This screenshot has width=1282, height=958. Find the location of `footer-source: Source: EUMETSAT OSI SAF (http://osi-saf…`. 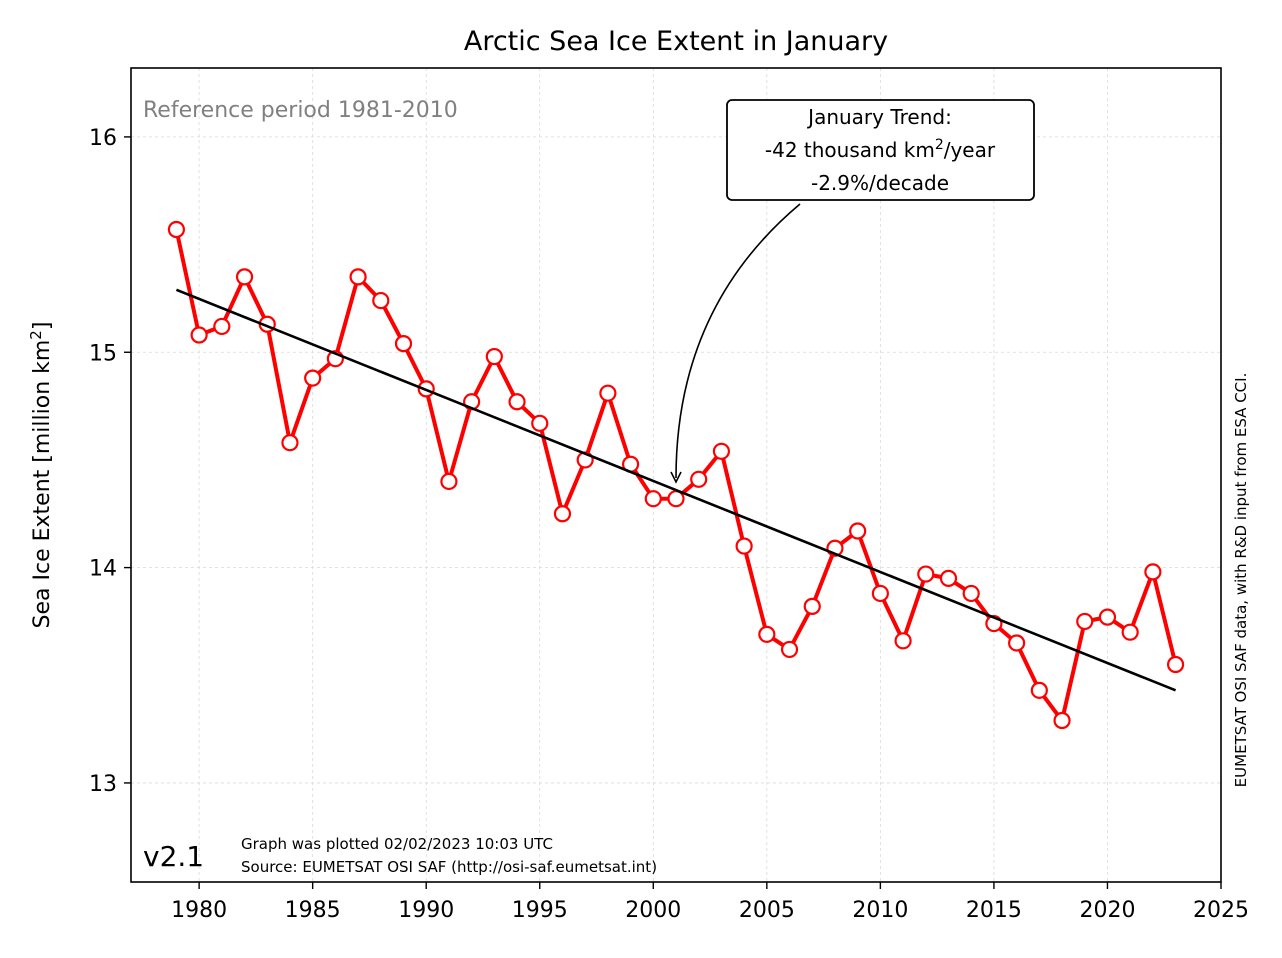

footer-source: Source: EUMETSAT OSI SAF (http://osi-saf… is located at coordinates (449, 867).